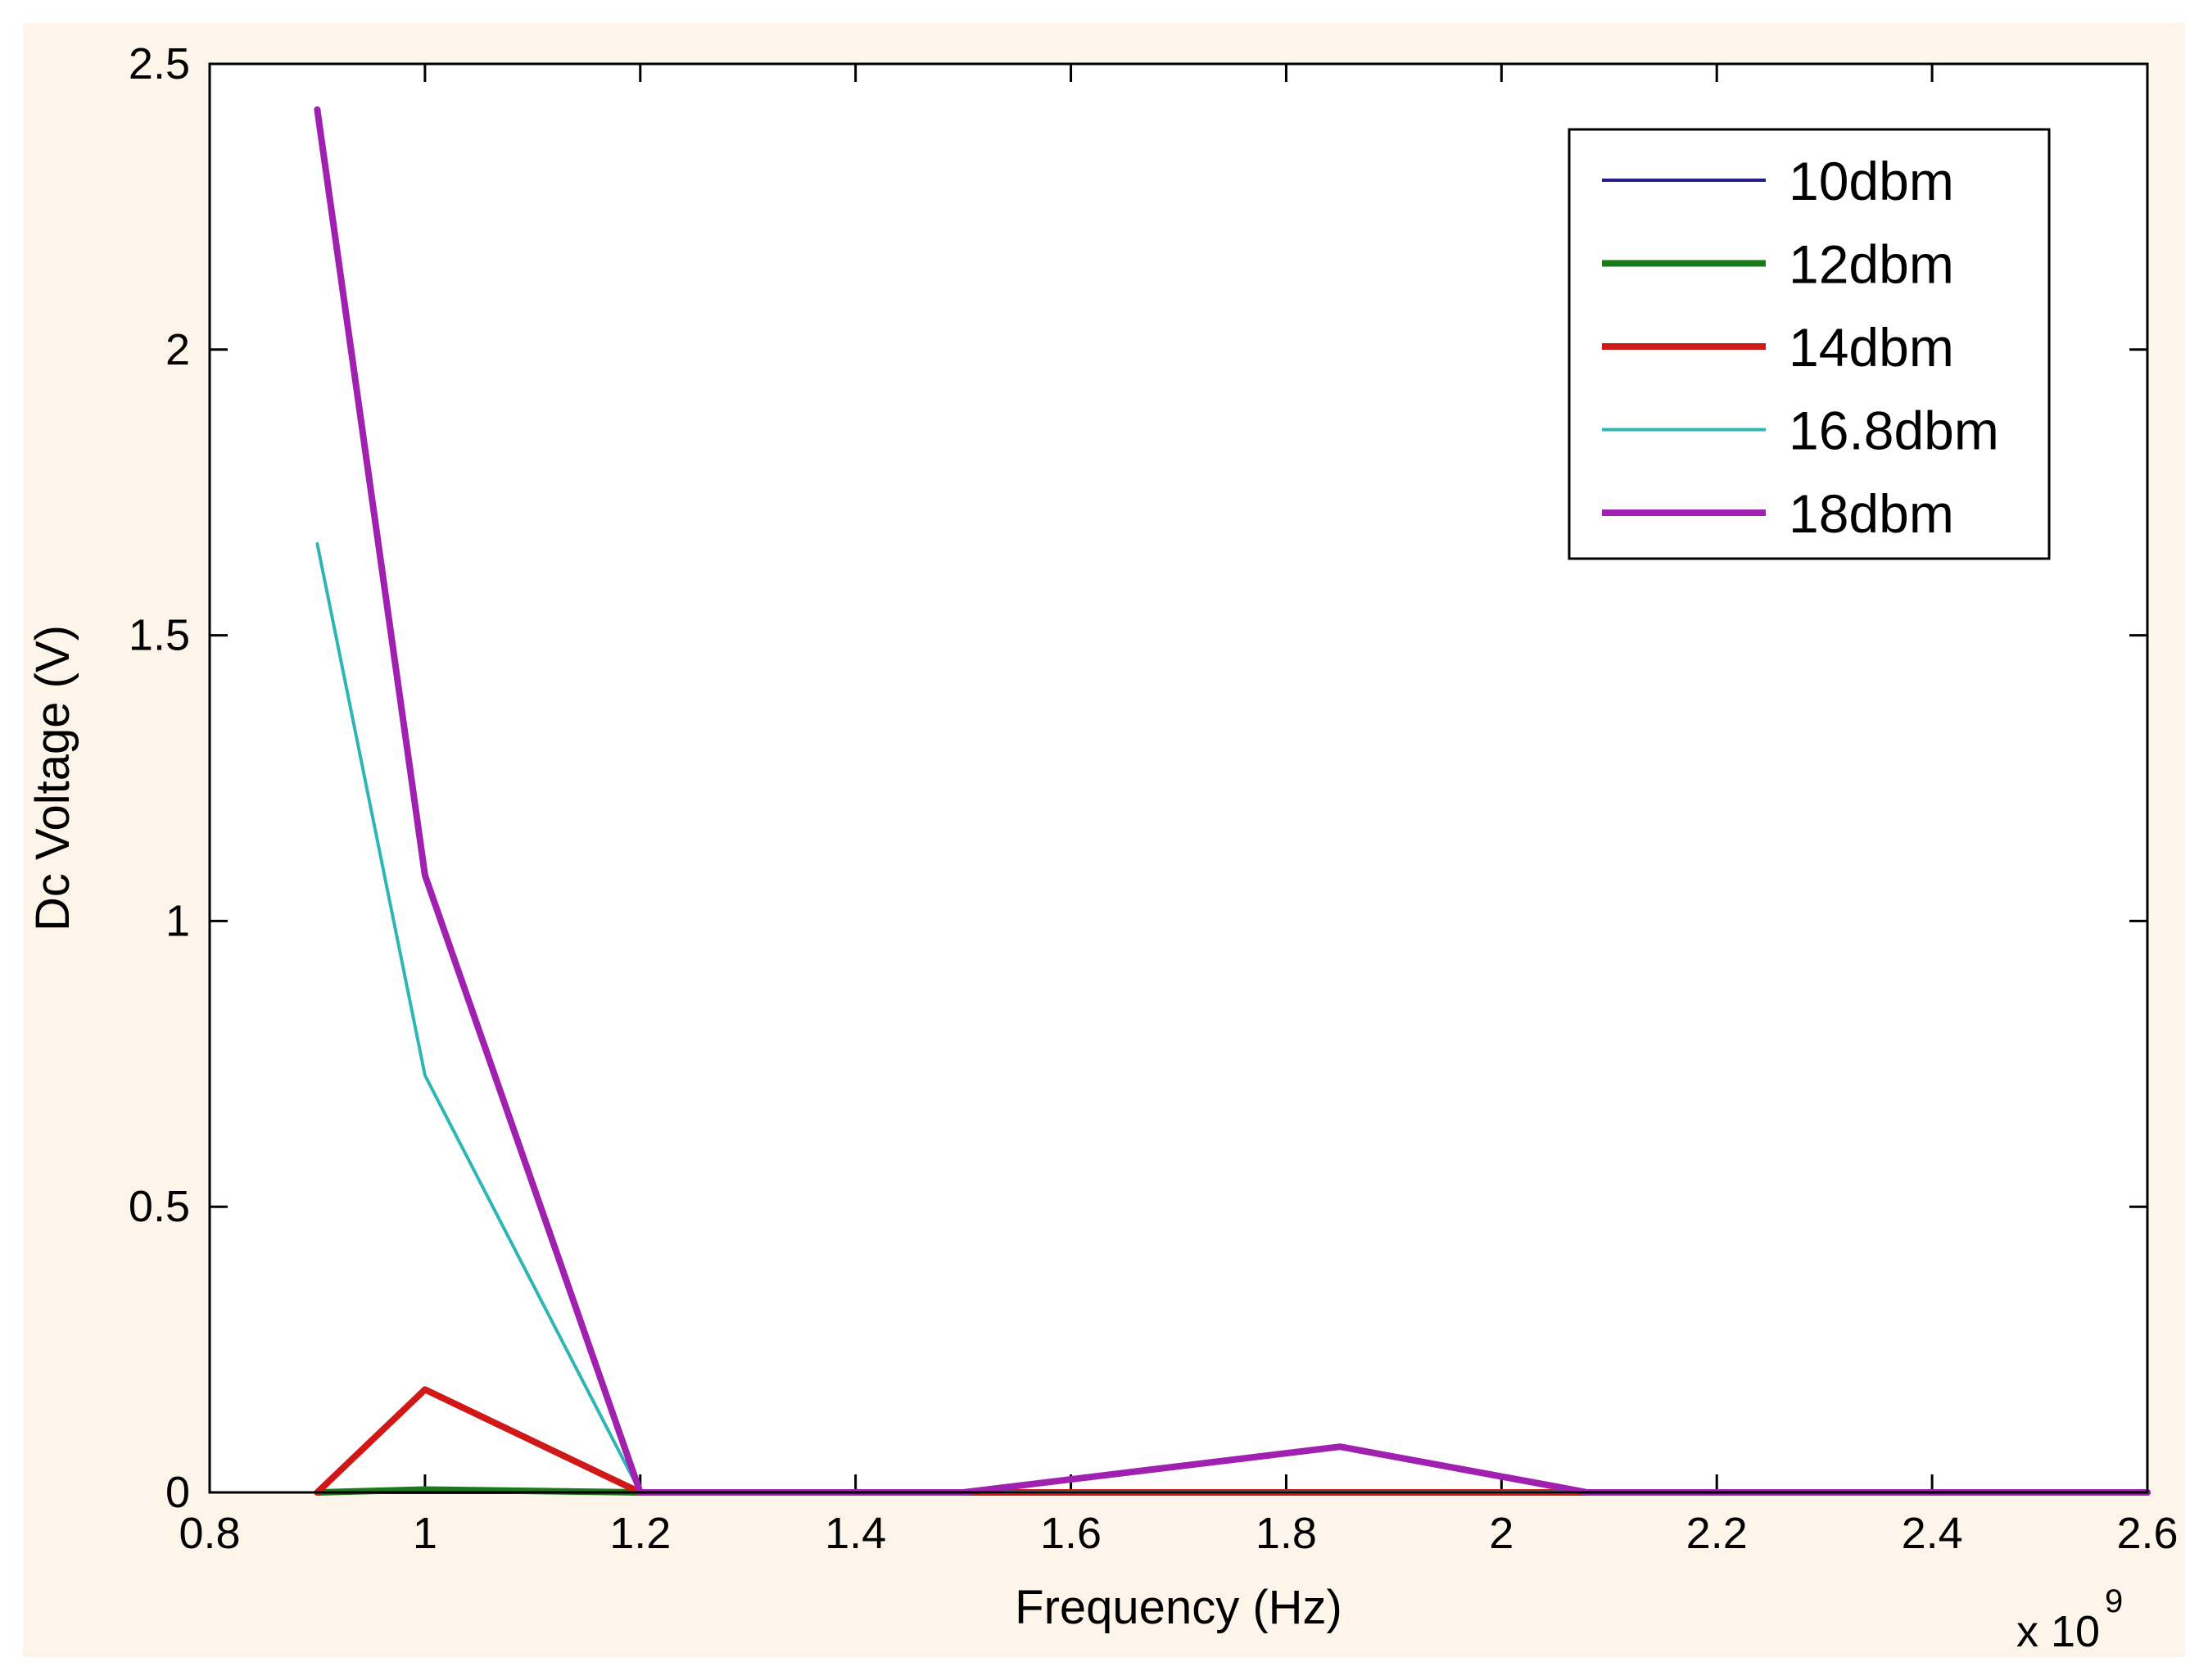  What do you see at coordinates (210, 1533) in the screenshot?
I see `x-tick-label: 0.8` at bounding box center [210, 1533].